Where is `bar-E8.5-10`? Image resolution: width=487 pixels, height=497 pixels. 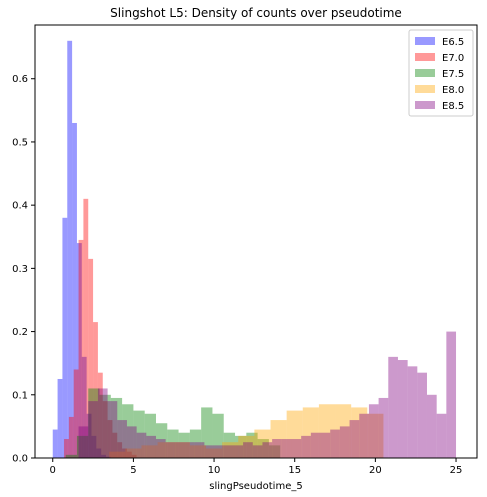 bar-E8.5-10 is located at coordinates (180, 450).